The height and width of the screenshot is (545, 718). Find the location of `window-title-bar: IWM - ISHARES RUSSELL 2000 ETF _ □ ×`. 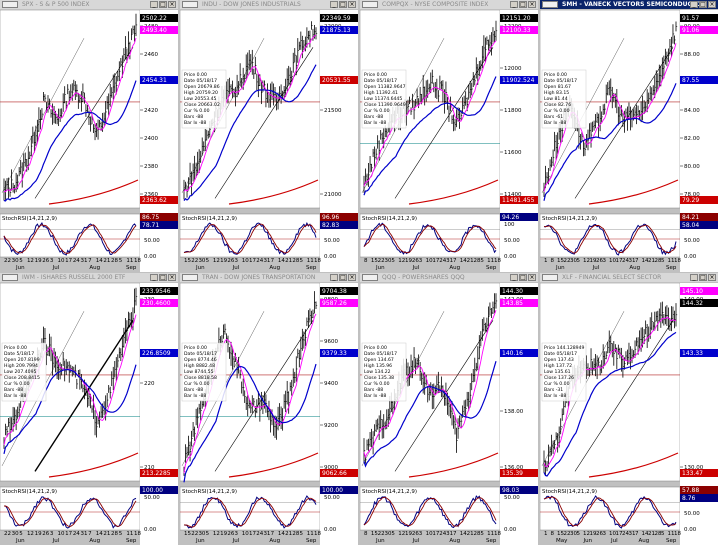

window-title-bar: IWM - ISHARES RUSSELL 2000 ETF _ □ × is located at coordinates (89, 277).